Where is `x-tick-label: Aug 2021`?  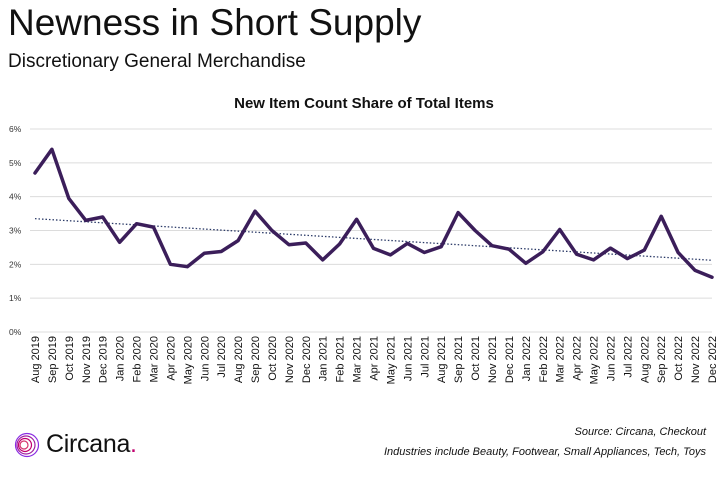 x-tick-label: Aug 2021 is located at coordinates (442, 359).